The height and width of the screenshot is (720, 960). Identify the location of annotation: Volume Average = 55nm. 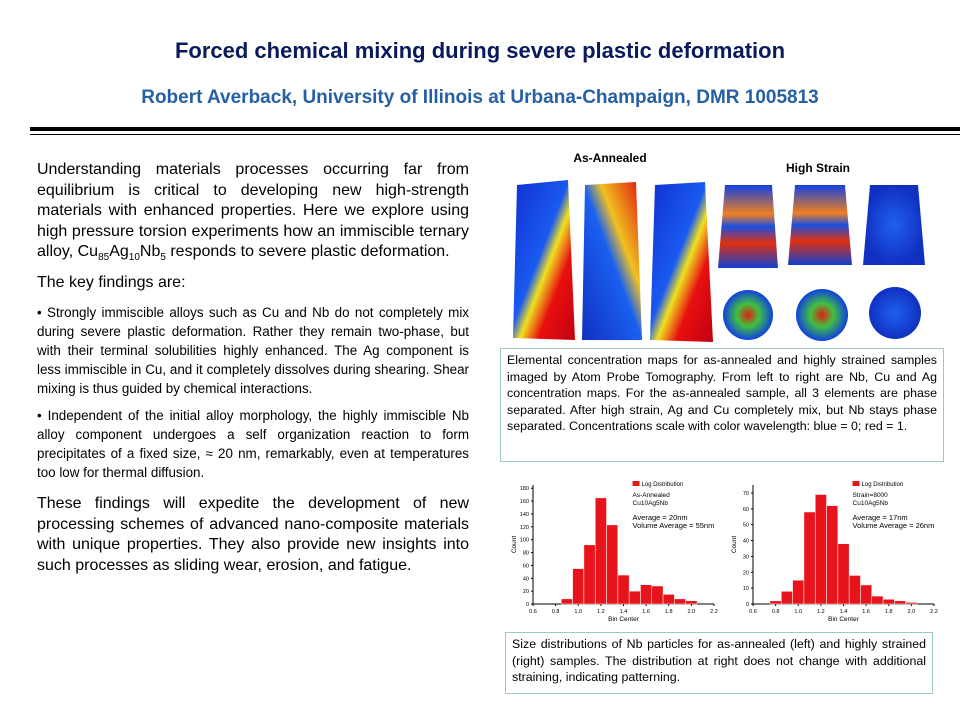
(674, 525).